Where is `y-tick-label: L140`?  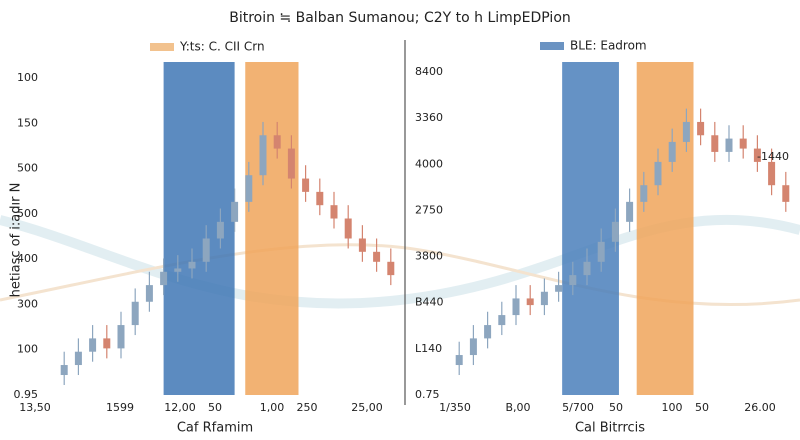 y-tick-label: L140 is located at coordinates (428, 348).